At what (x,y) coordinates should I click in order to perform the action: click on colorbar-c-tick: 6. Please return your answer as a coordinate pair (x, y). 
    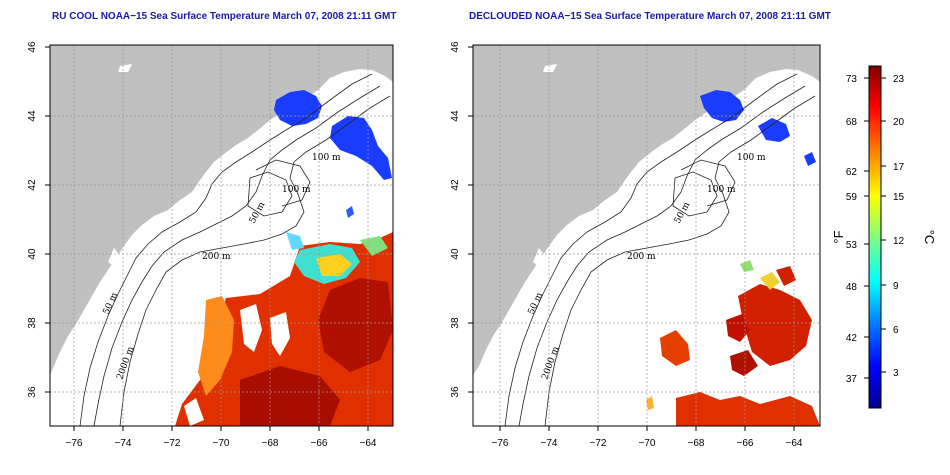
    Looking at the image, I should click on (896, 330).